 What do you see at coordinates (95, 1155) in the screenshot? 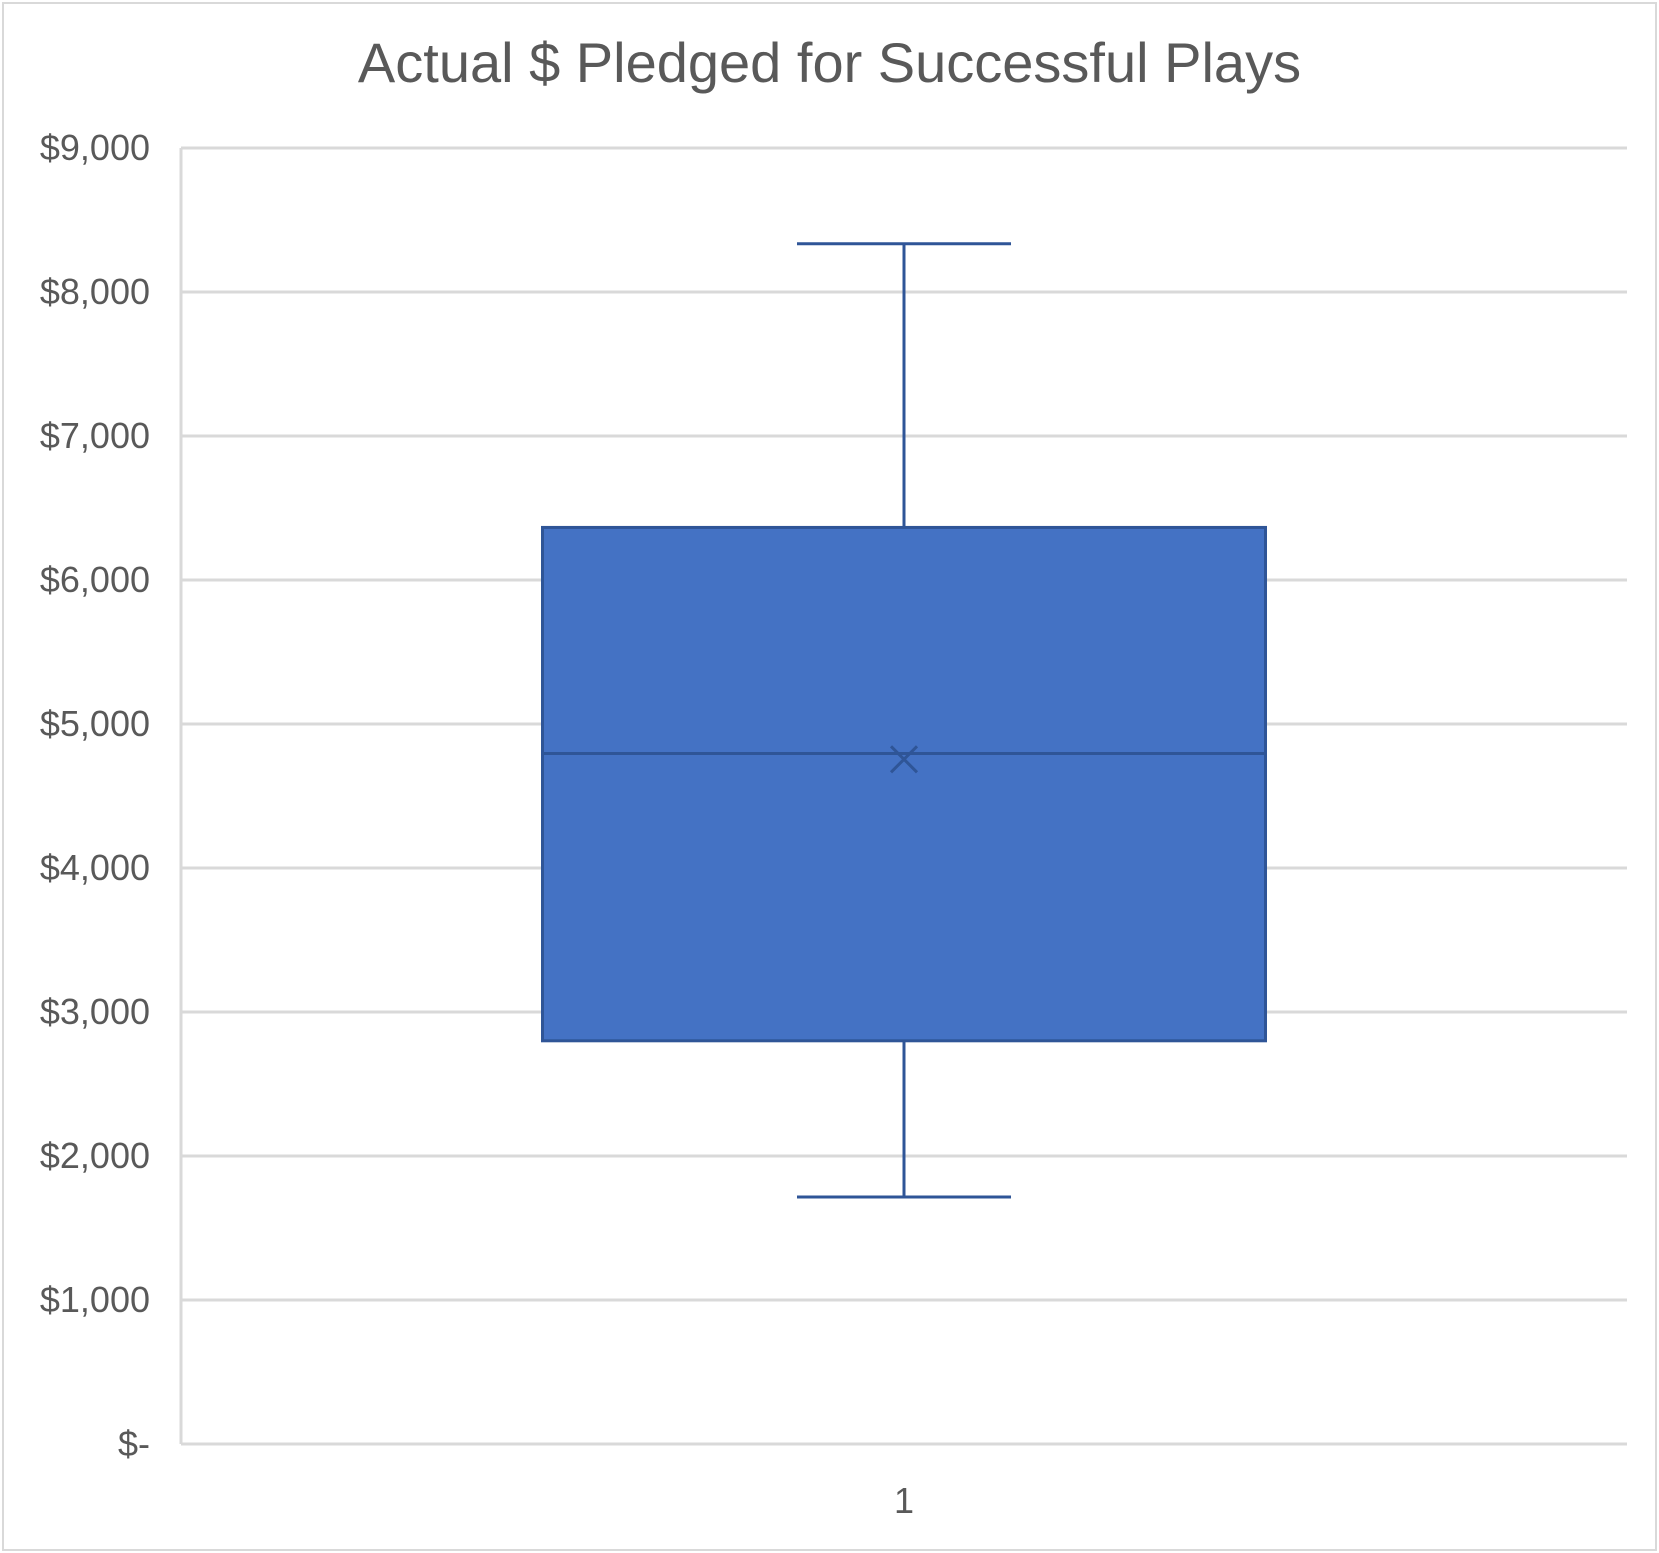
I see `y-tick-label: $2,000` at bounding box center [95, 1155].